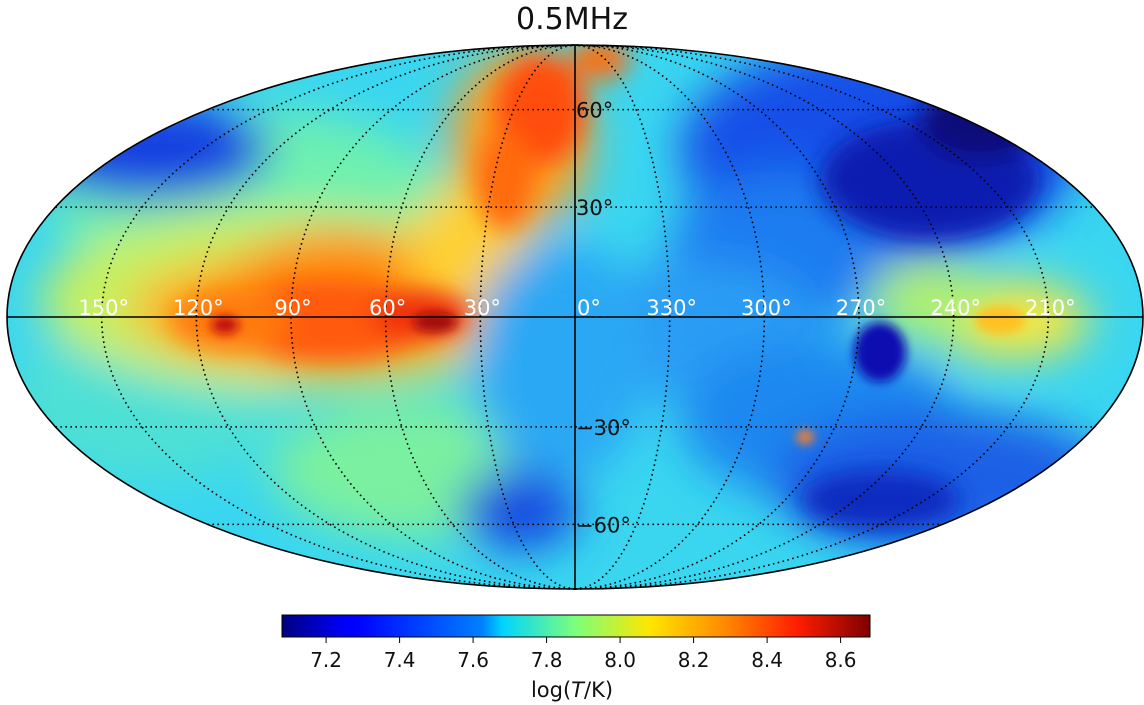 The image size is (1144, 705). Describe the element at coordinates (1050, 308) in the screenshot. I see `longitude-label: 210°` at that location.